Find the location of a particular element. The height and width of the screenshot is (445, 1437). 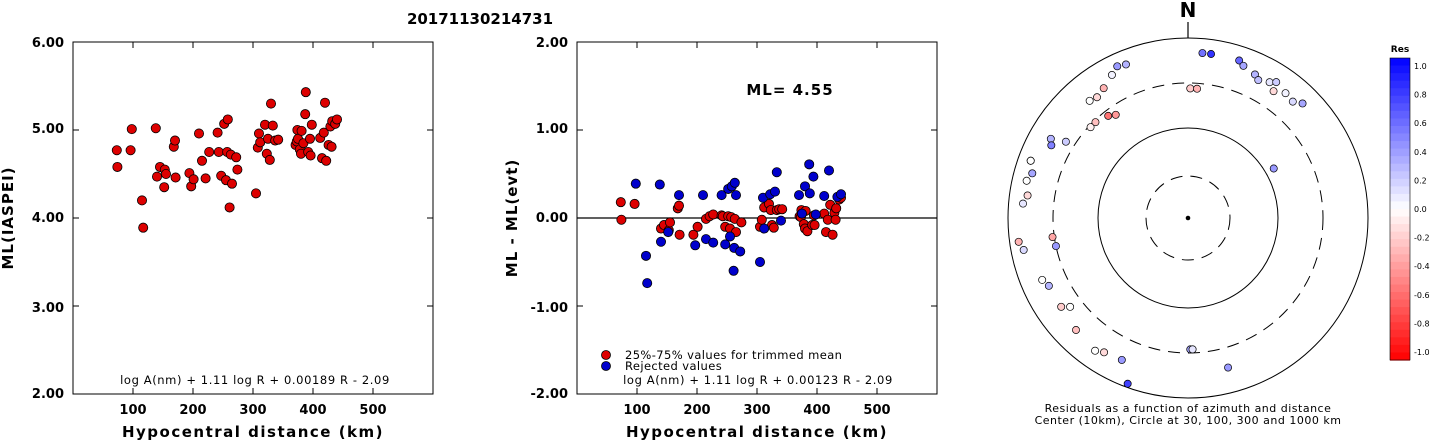

colorbar-tick-label: 0.0 is located at coordinates (1420, 209).